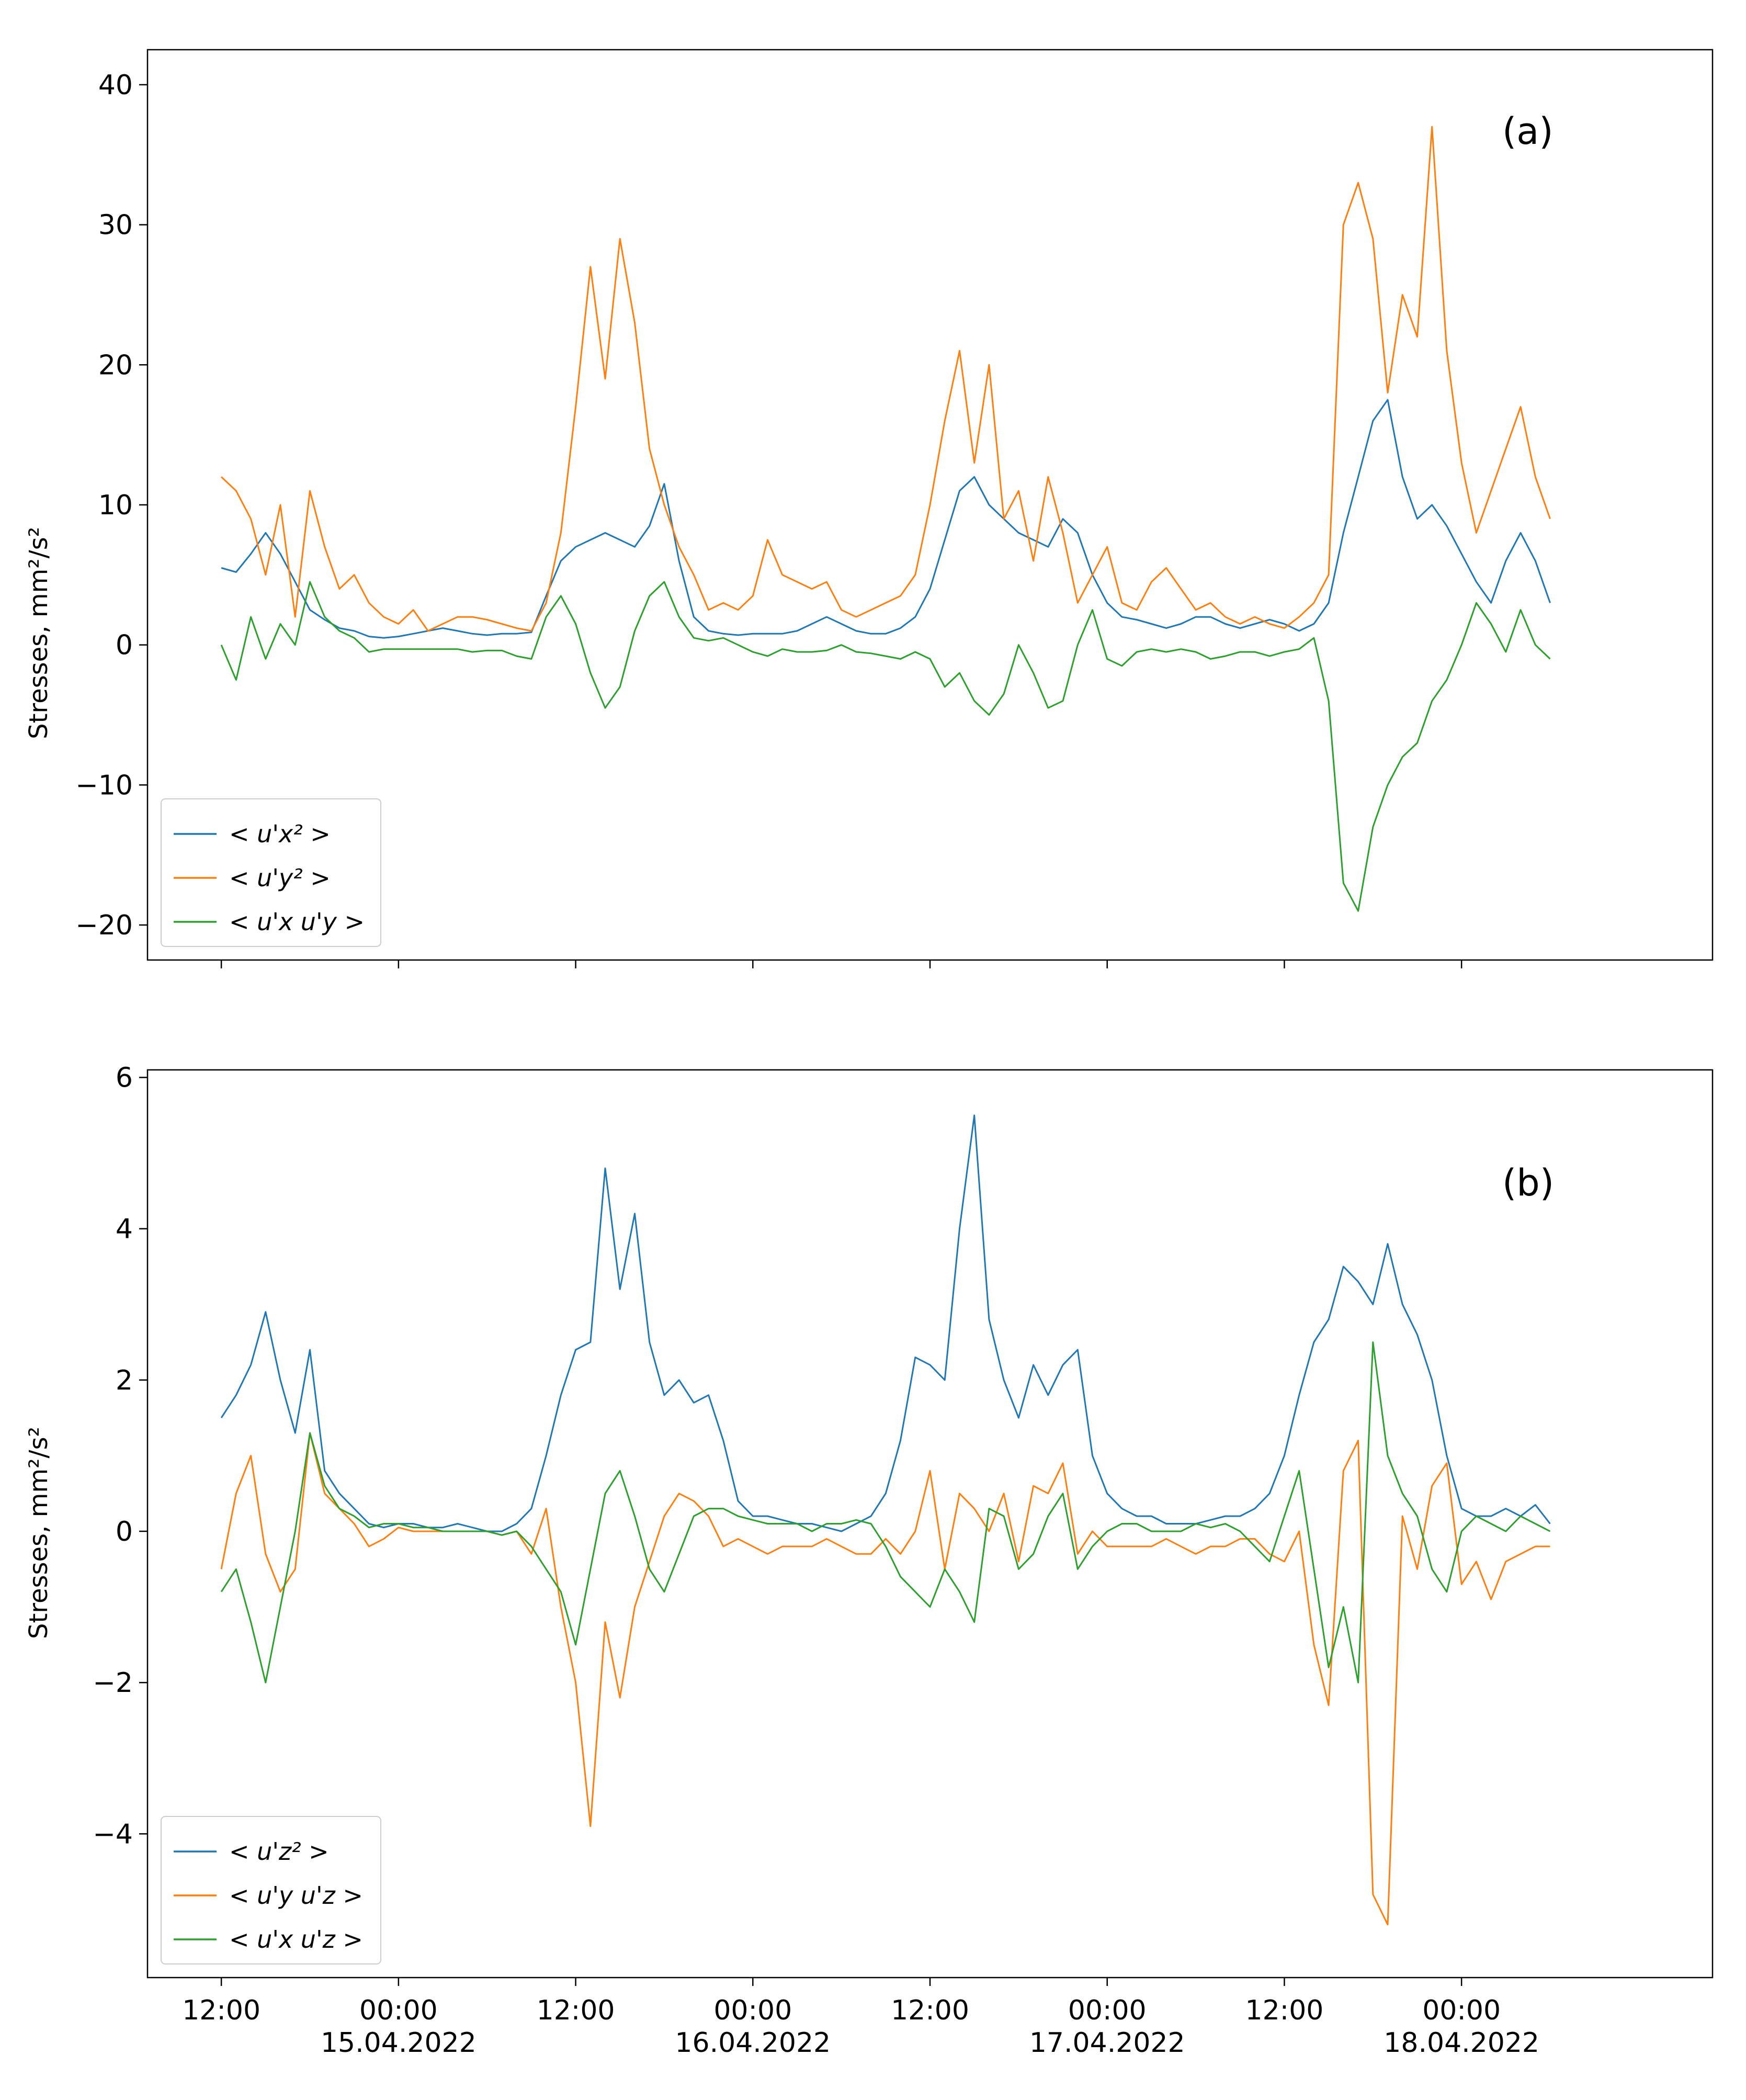 The width and height of the screenshot is (1746, 2100). Describe the element at coordinates (279, 1851) in the screenshot. I see `legend-label: < u'z² >` at that location.